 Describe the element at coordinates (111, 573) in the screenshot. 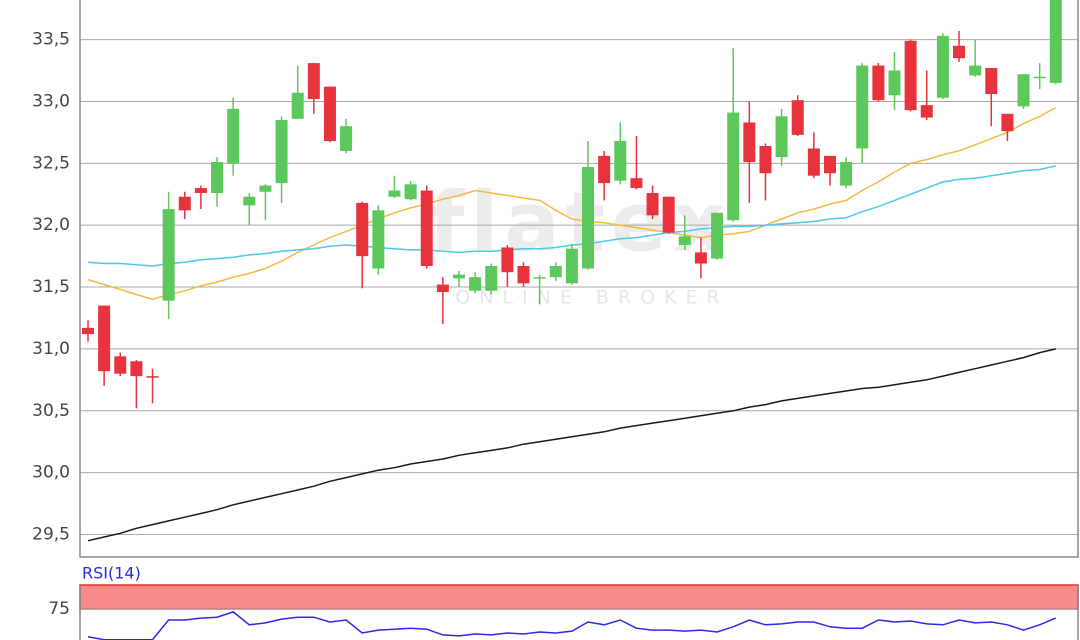

I see `panel-title: RSI(14)` at that location.